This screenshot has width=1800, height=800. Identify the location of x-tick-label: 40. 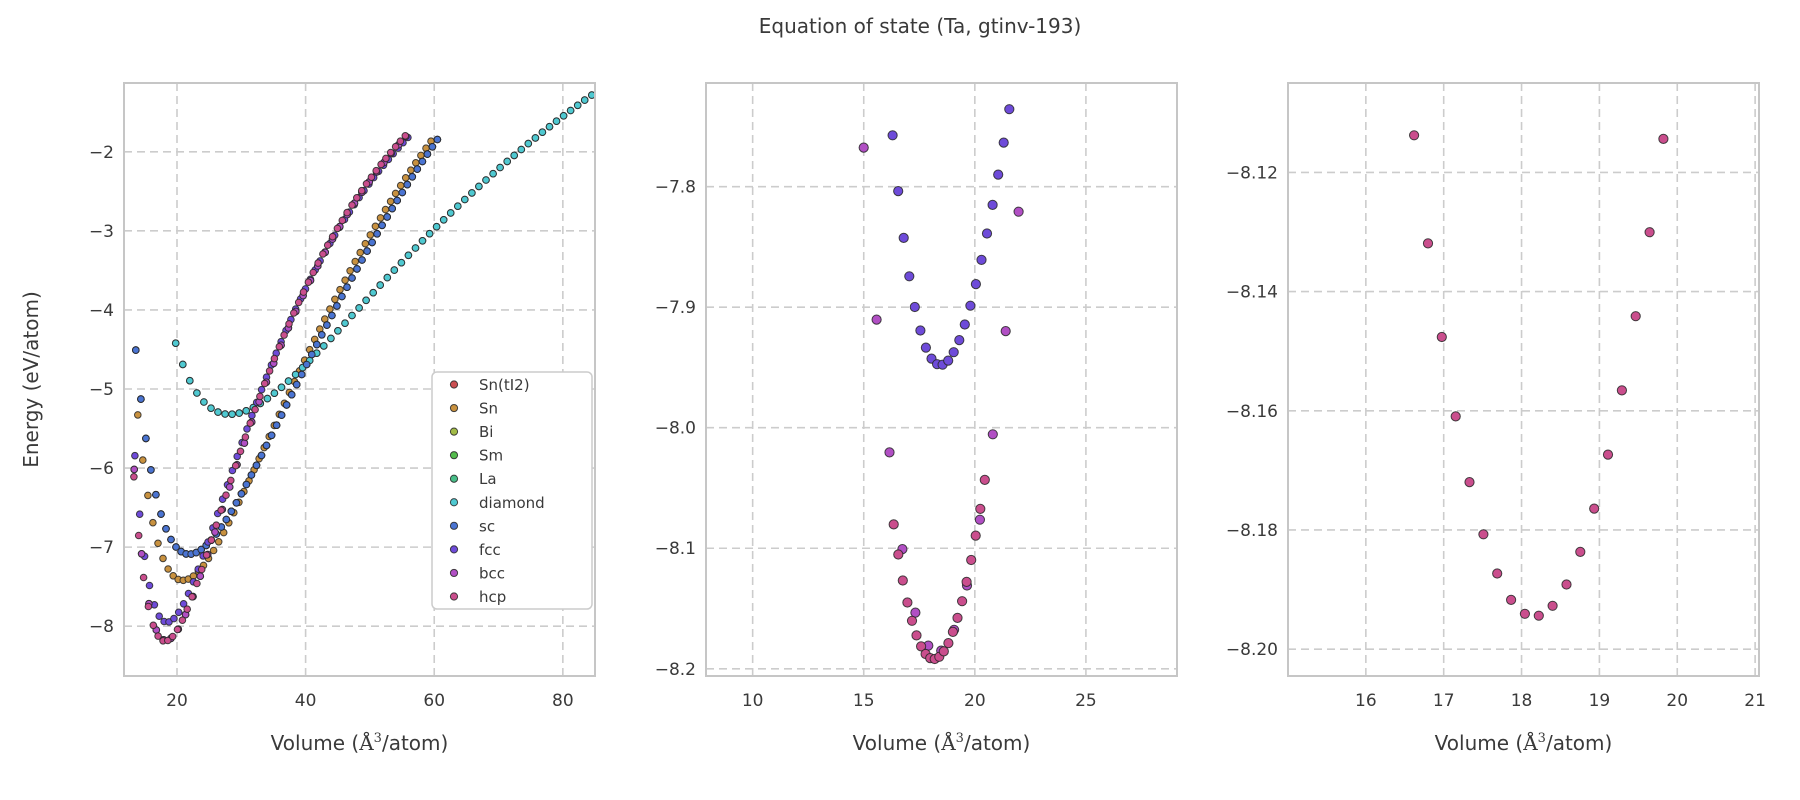
(306, 701).